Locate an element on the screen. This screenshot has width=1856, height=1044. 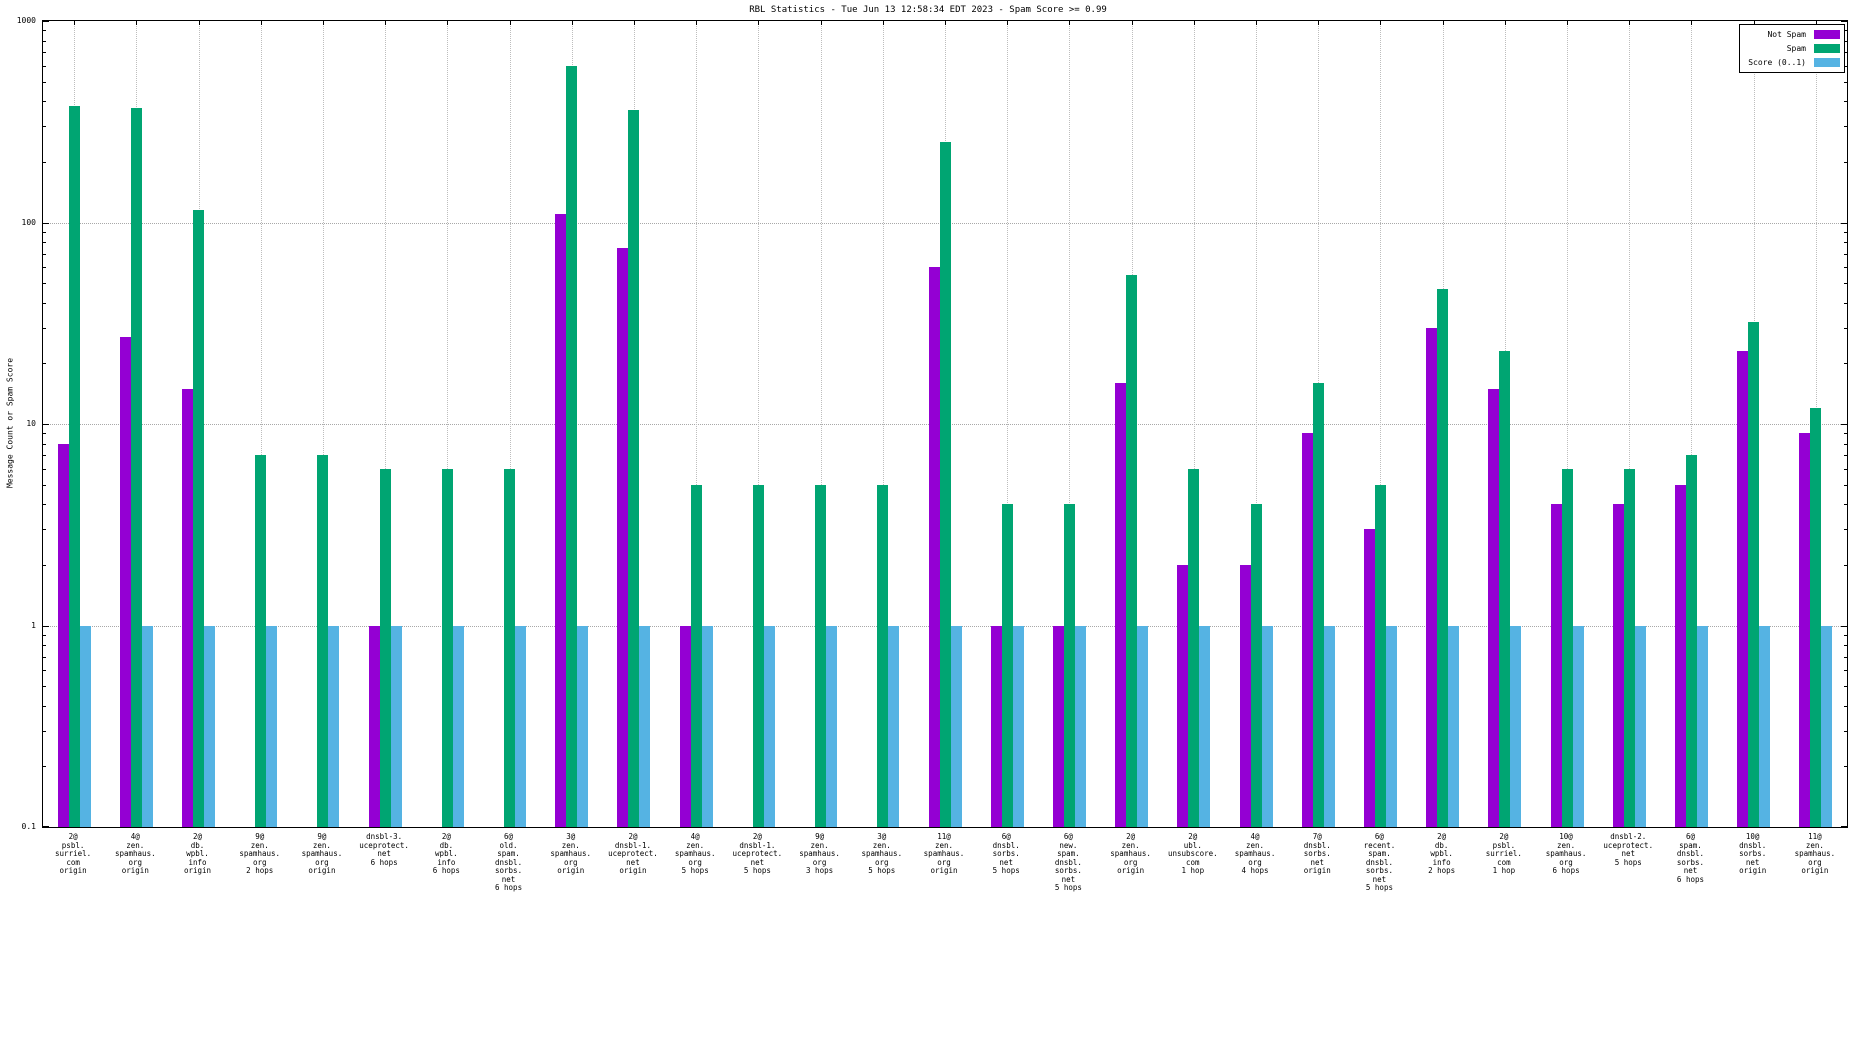
x-tick-label: 2@ db. wpbl. info origin is located at coordinates (197, 853).